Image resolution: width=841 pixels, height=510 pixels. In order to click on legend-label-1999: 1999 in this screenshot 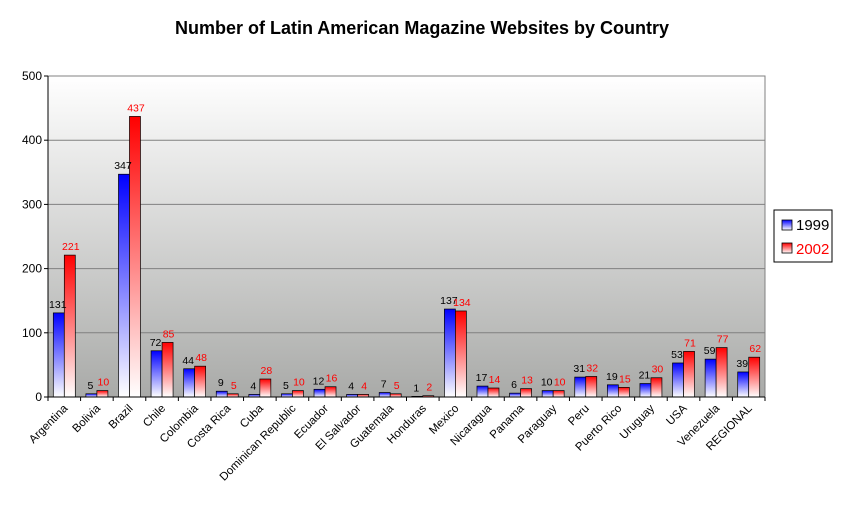, I will do `click(812, 225)`.